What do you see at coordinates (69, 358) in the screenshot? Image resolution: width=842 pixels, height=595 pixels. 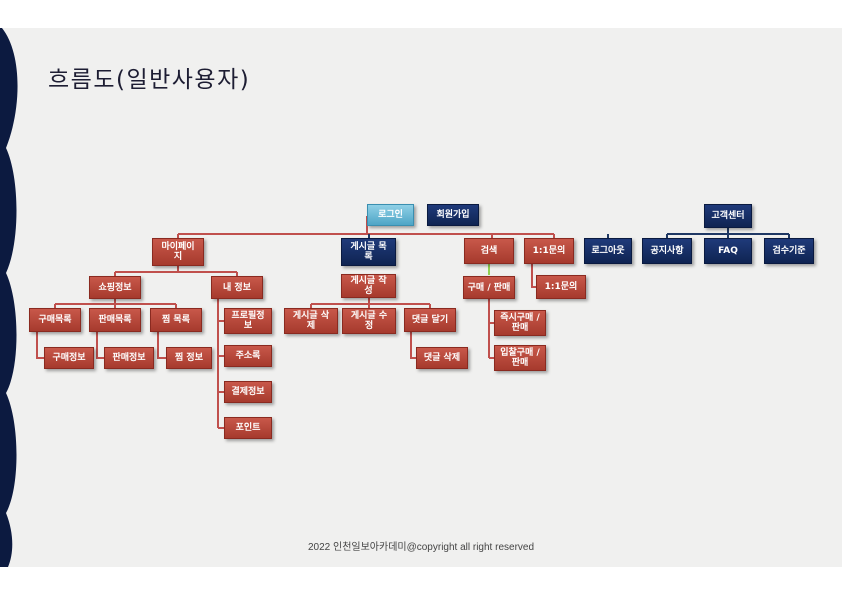 I see `node-buy-info: 구매정보` at bounding box center [69, 358].